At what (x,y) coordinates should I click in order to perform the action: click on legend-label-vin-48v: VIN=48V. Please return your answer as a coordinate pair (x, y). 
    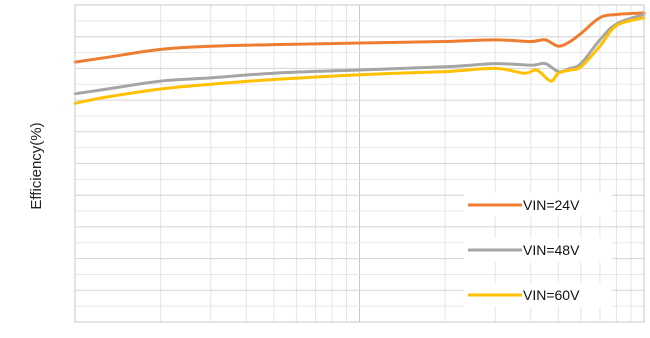
    Looking at the image, I should click on (551, 250).